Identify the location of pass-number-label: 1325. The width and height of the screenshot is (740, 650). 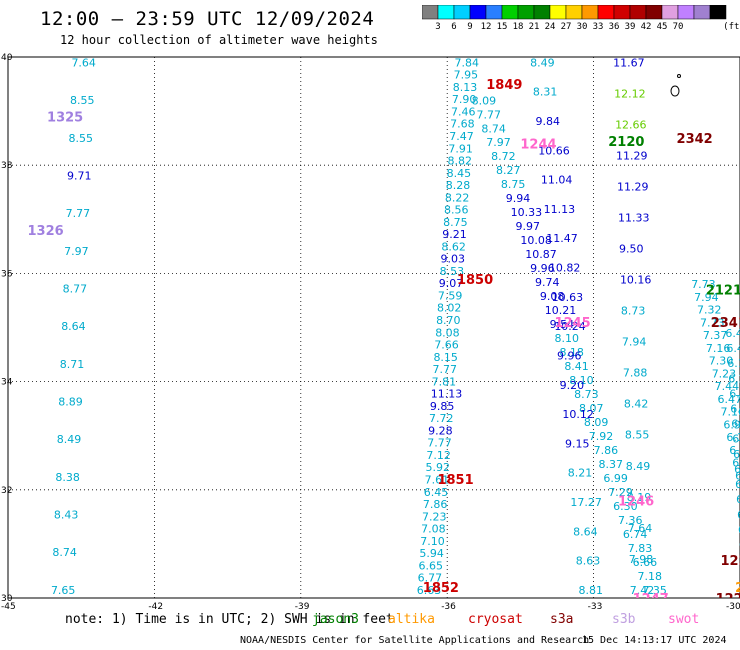
(65, 118).